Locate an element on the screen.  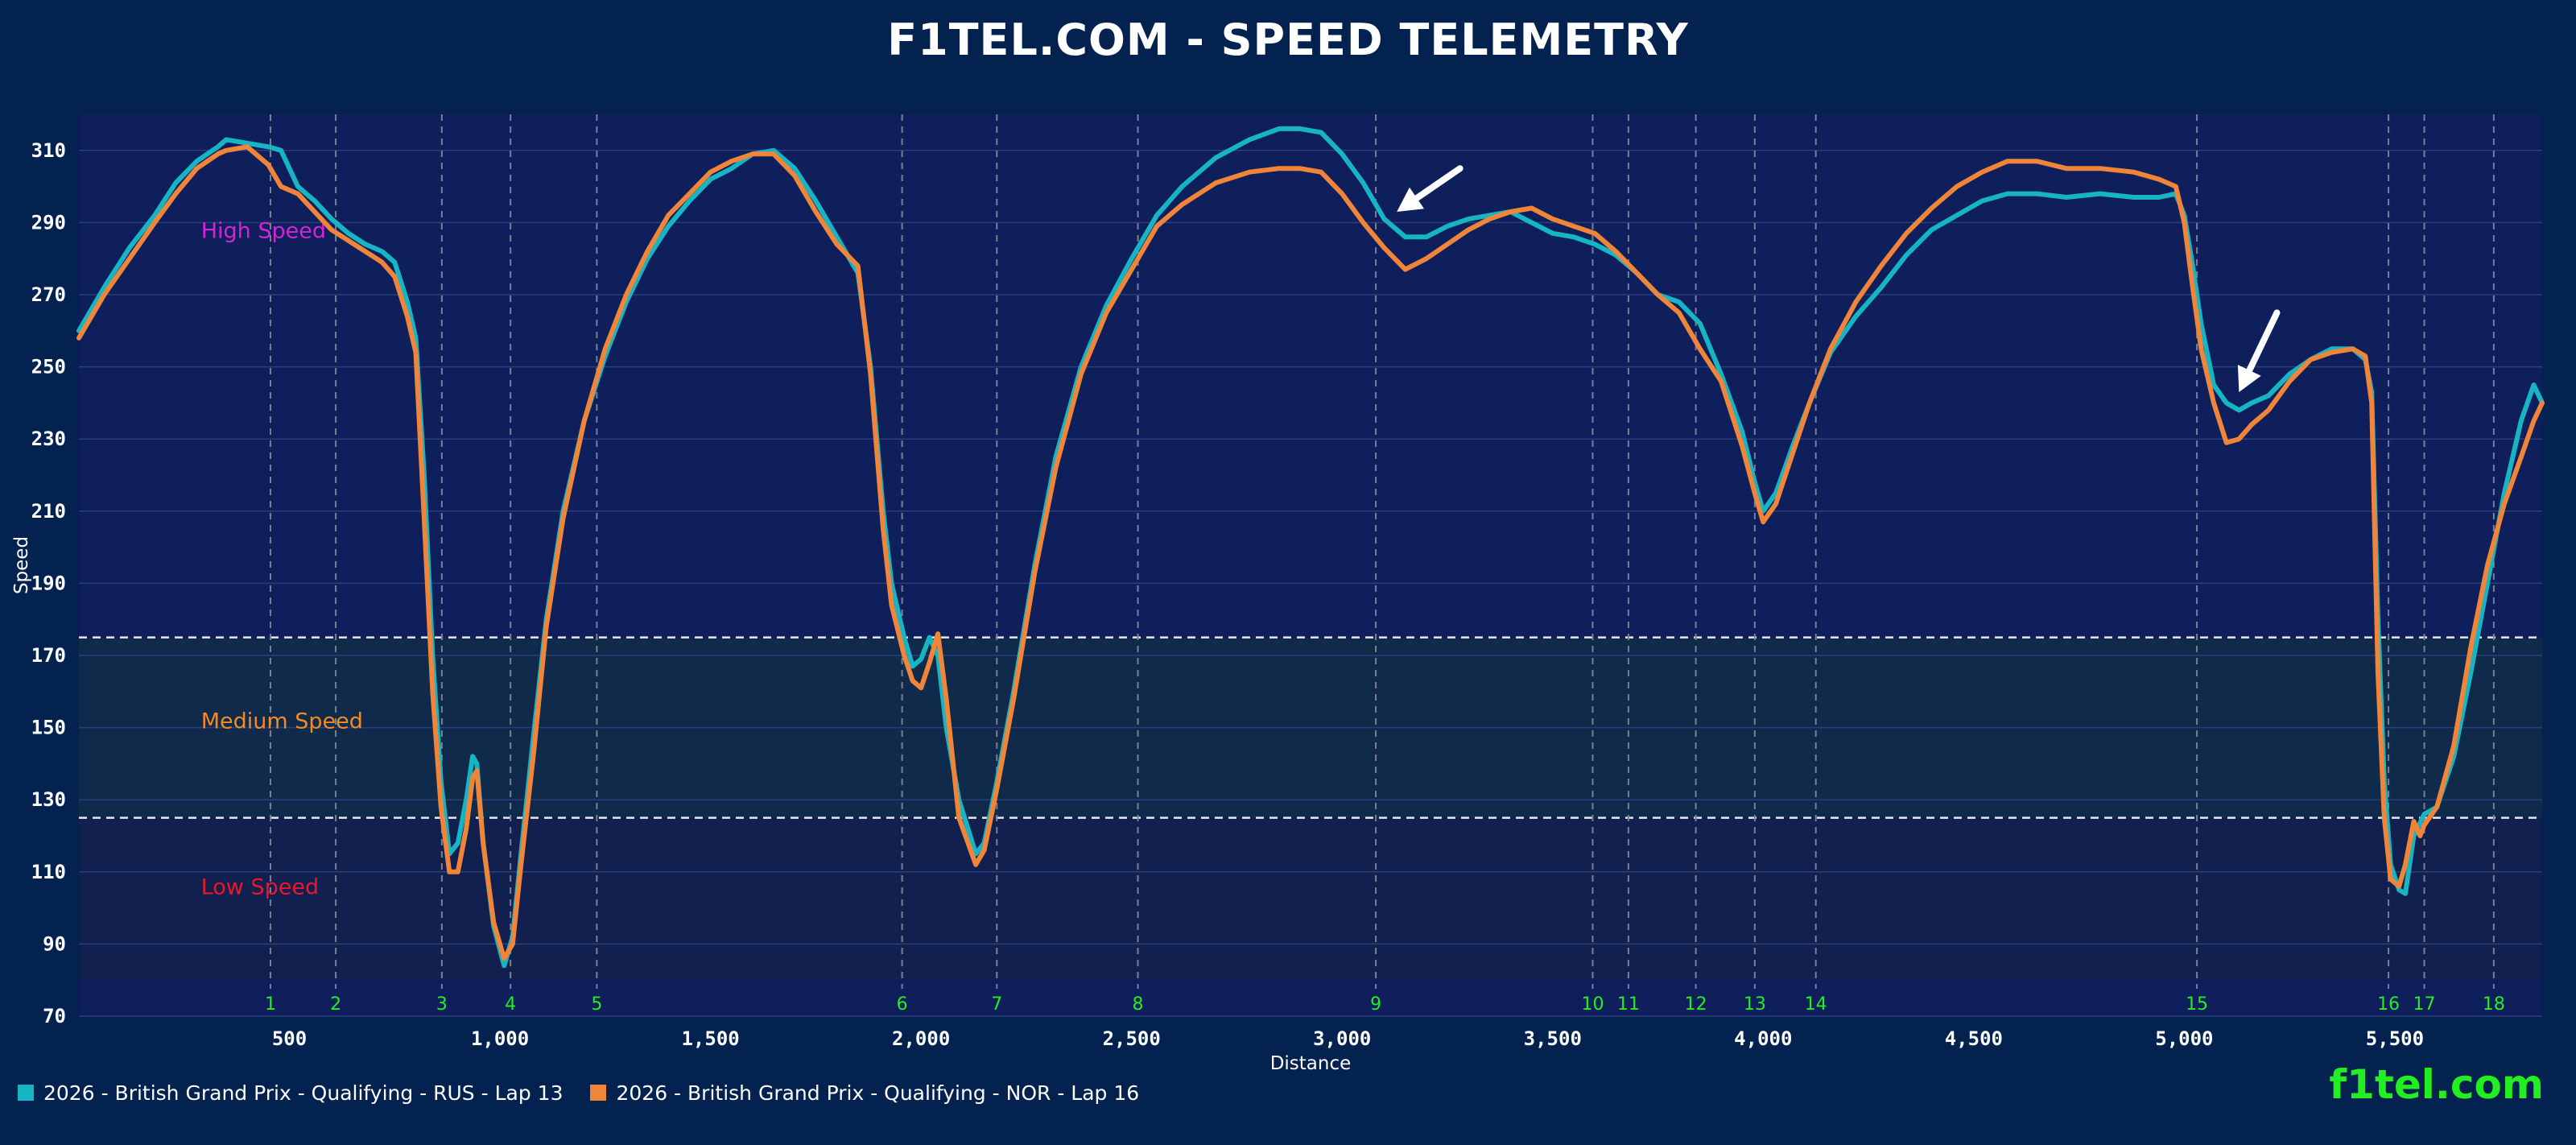
corner-label: 13 is located at coordinates (1755, 1004).